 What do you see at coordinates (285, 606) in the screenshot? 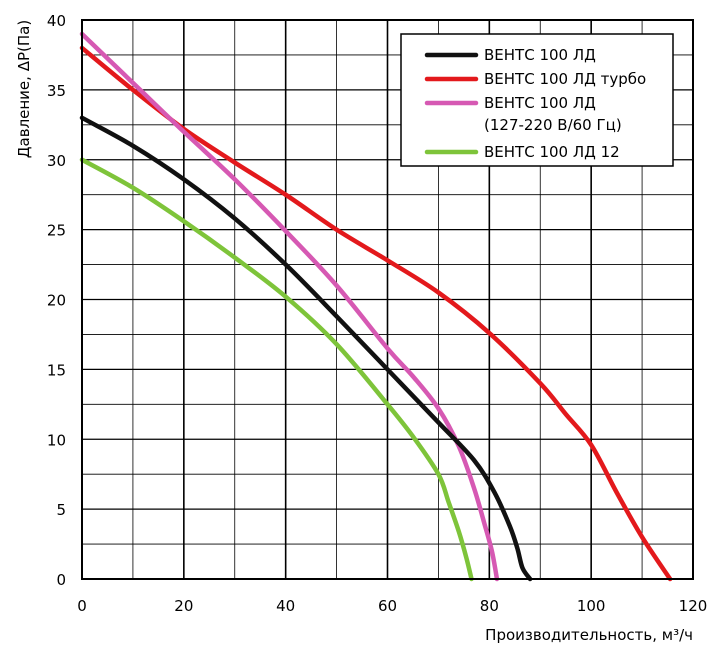
I see `x-tick-label: 40` at bounding box center [285, 606].